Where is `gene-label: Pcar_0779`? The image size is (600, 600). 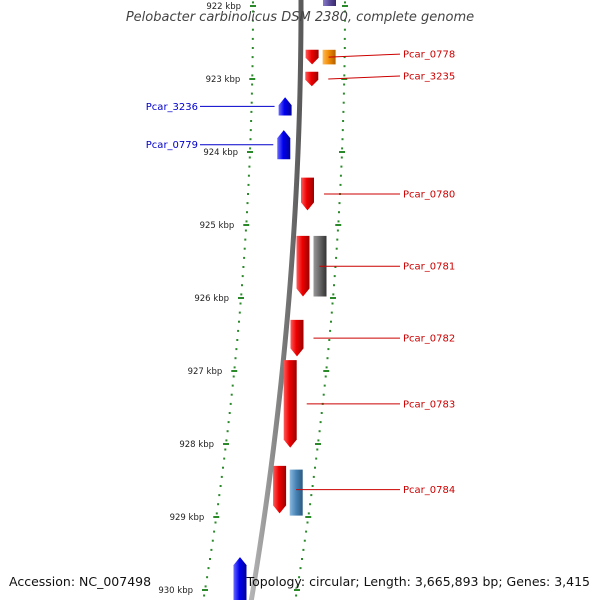
gene-label: Pcar_0779 is located at coordinates (172, 145).